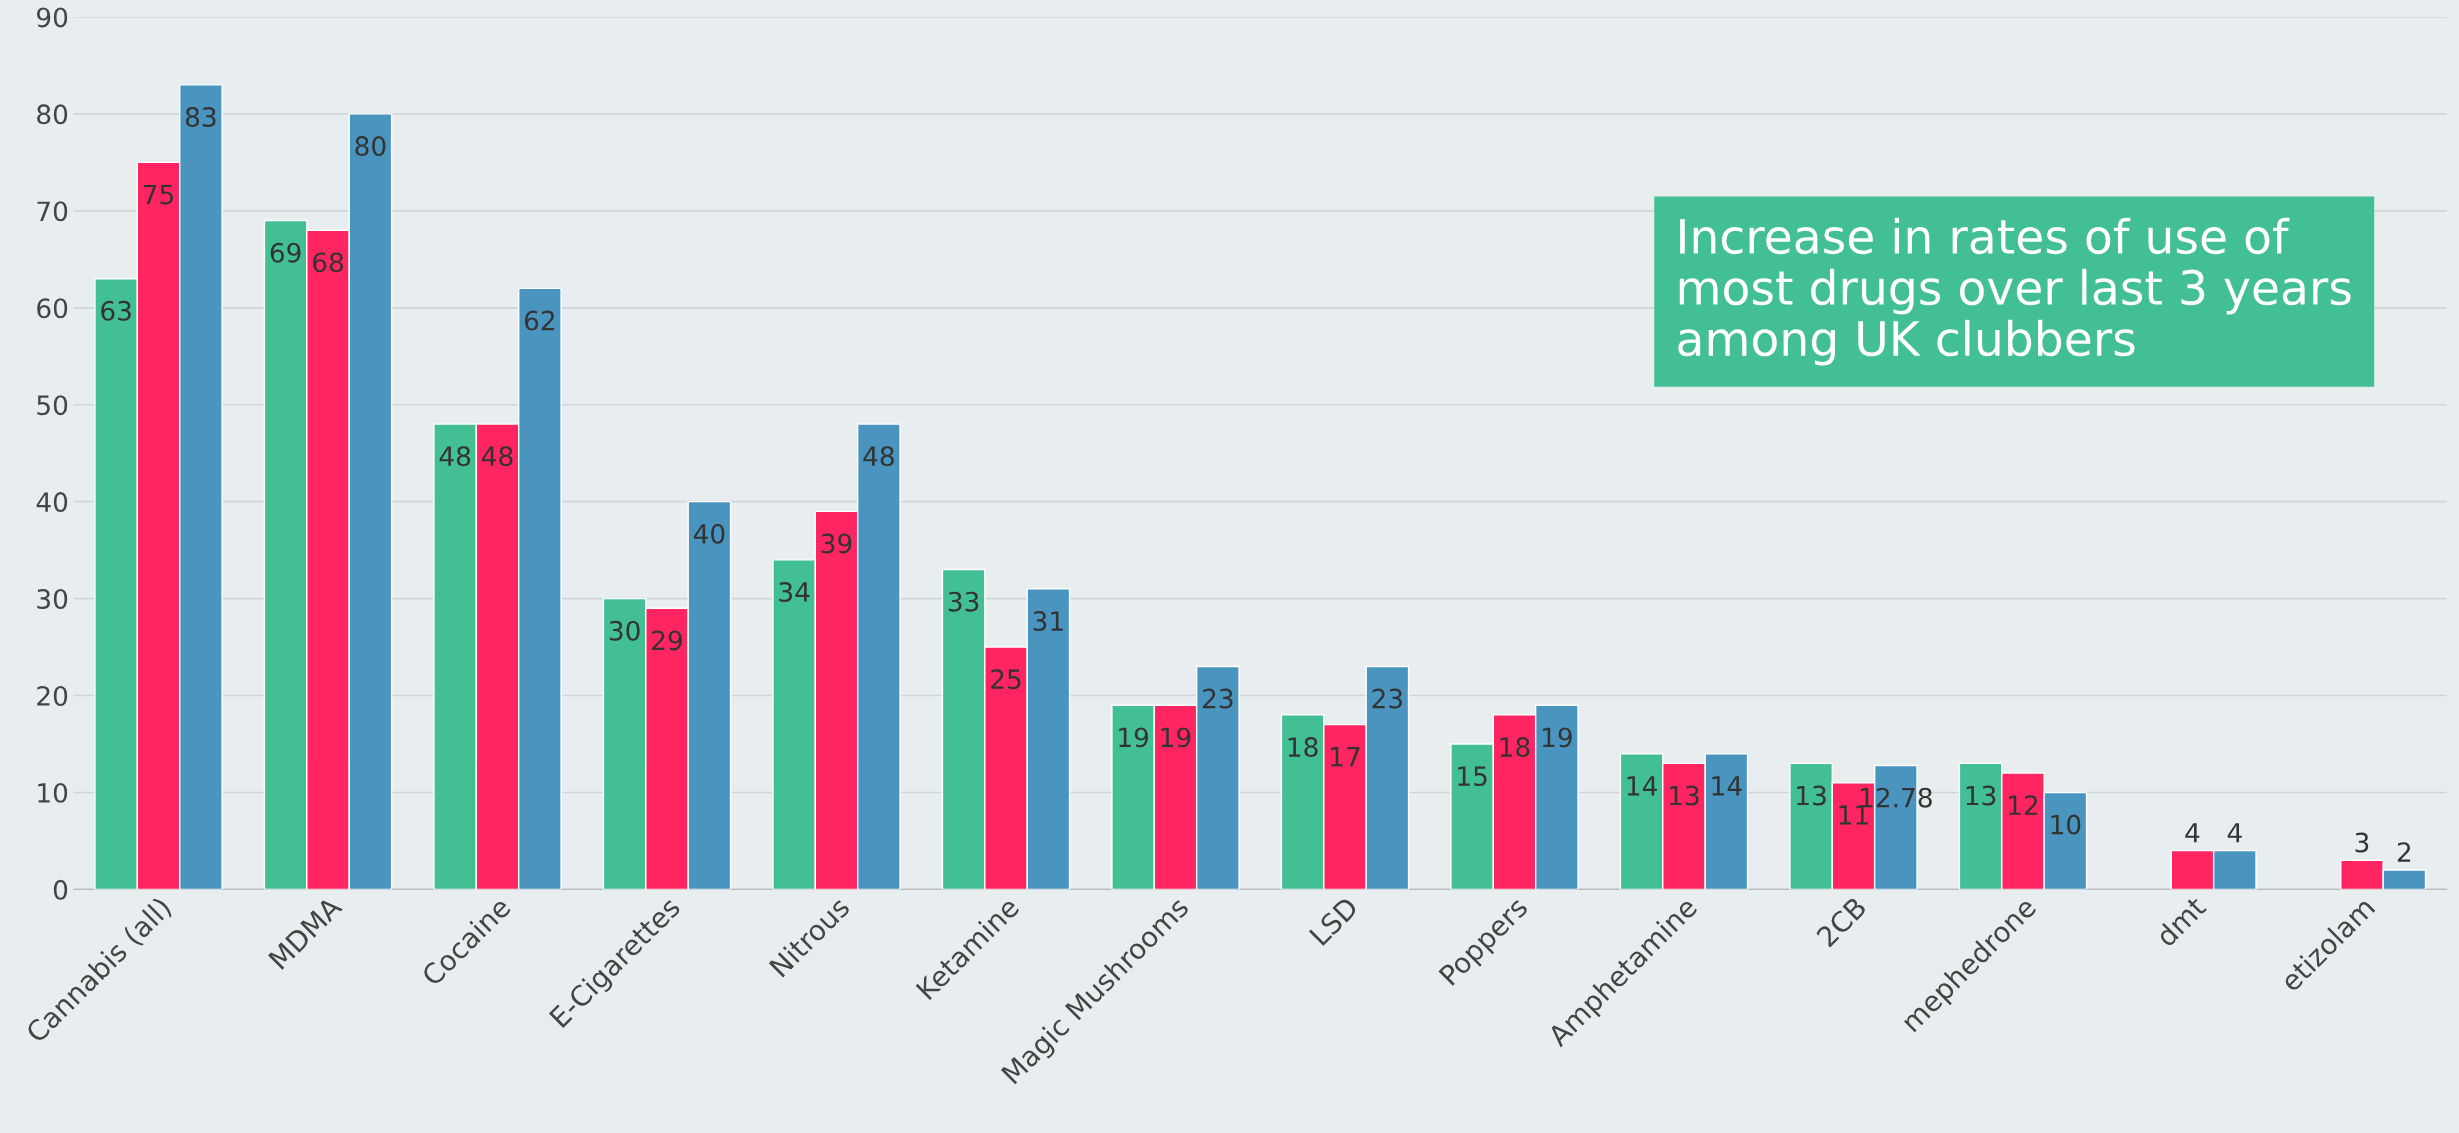 The image size is (2459, 1133). I want to click on data-label: 2, so click(2404, 852).